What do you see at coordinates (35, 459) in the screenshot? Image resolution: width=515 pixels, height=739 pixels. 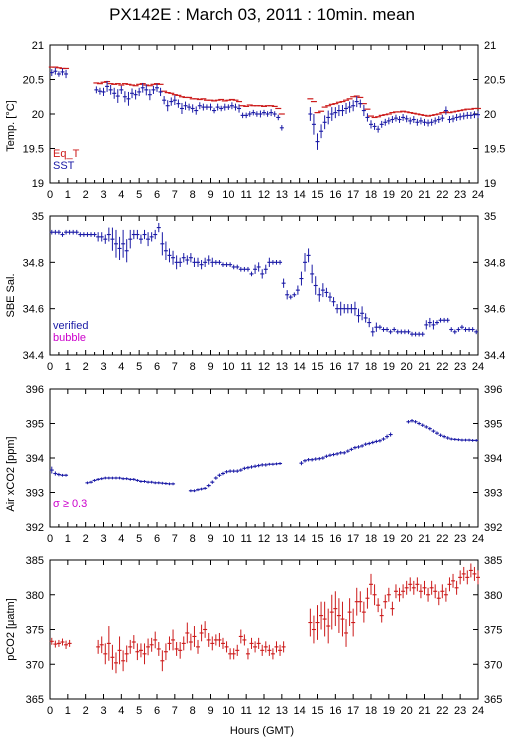 I see `y-tick-label: 394` at bounding box center [35, 459].